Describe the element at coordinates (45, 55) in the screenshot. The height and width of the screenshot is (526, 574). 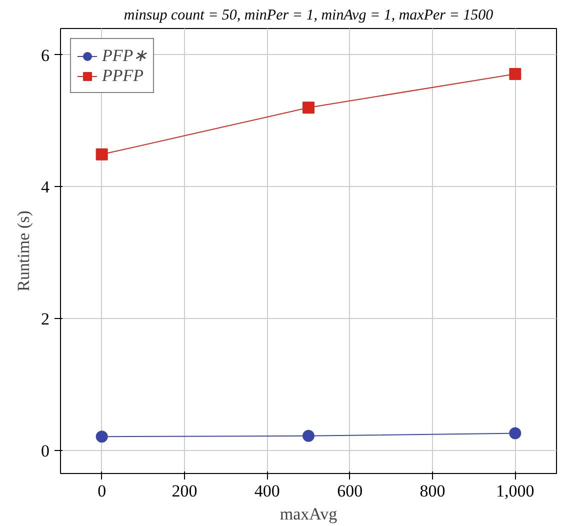
I see `y-tick-label: 6` at that location.